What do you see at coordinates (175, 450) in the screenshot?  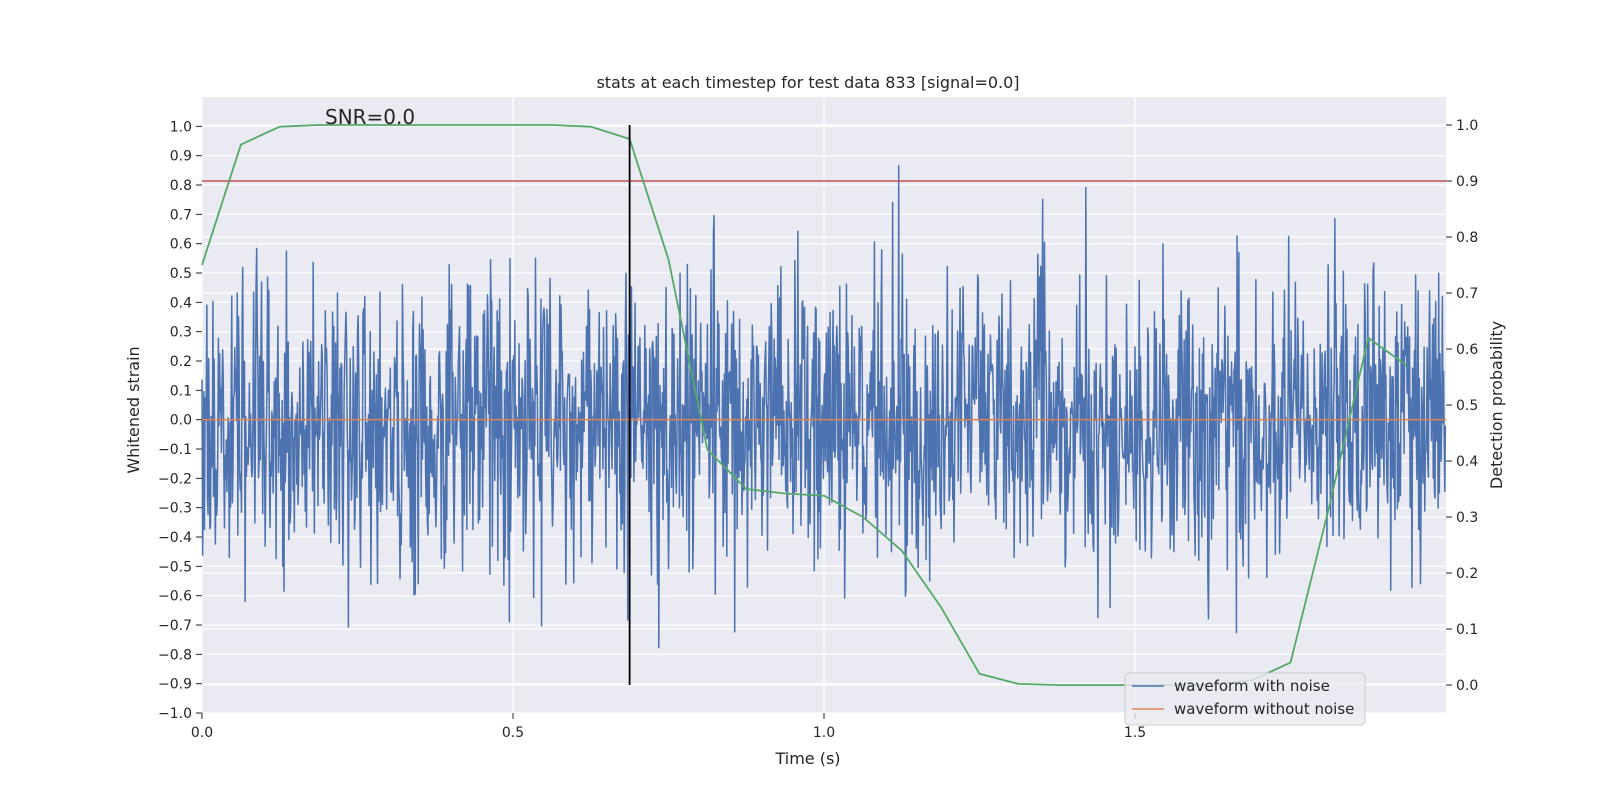 I see `y-tick-label: −0.1` at bounding box center [175, 450].